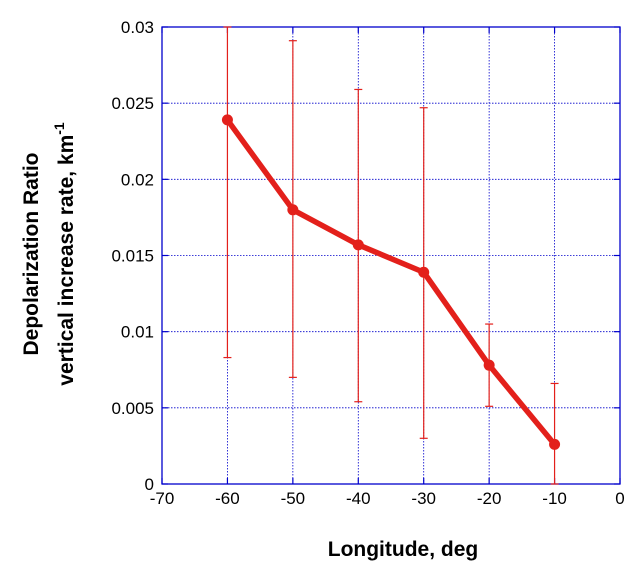 The width and height of the screenshot is (628, 564). What do you see at coordinates (619, 498) in the screenshot?
I see `x-tick-label: 0` at bounding box center [619, 498].